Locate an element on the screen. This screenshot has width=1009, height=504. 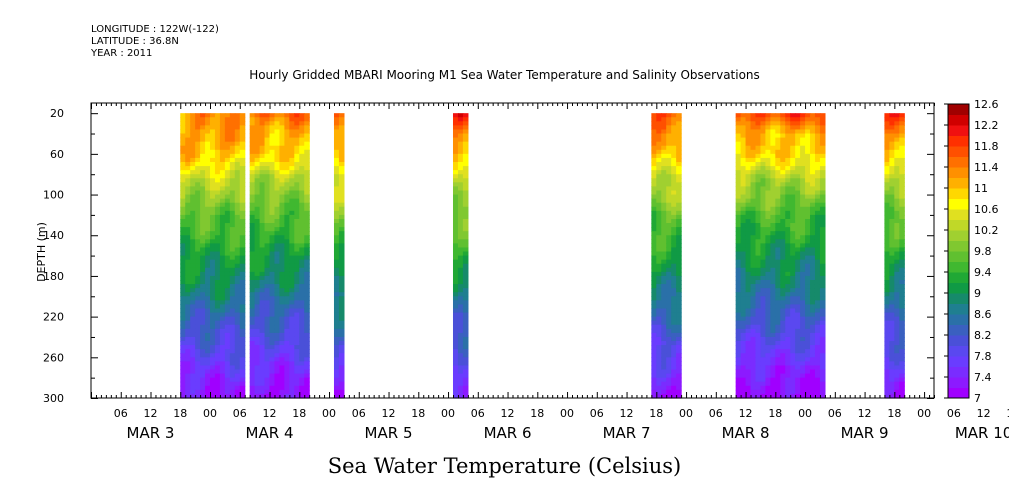
colorbar-tick-label: 7.8 is located at coordinates (983, 356).